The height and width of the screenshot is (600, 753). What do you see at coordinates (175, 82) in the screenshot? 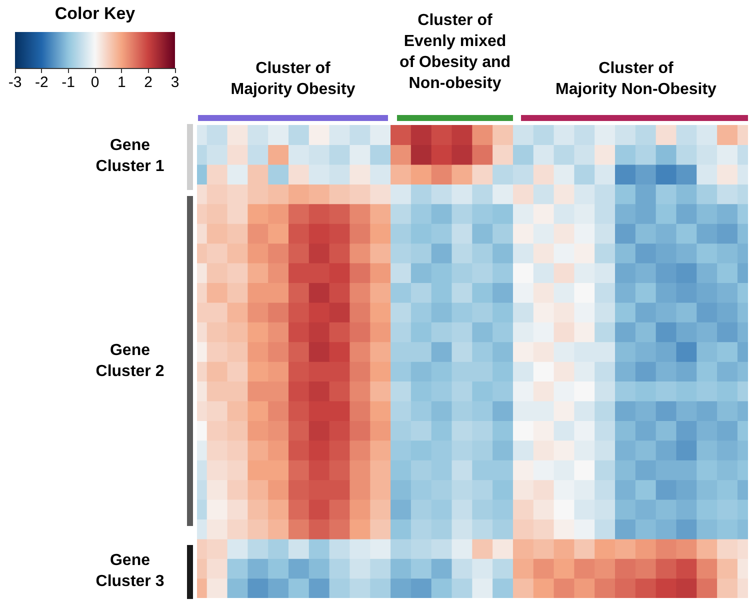
I see `color-bar-label: 3` at bounding box center [175, 82].